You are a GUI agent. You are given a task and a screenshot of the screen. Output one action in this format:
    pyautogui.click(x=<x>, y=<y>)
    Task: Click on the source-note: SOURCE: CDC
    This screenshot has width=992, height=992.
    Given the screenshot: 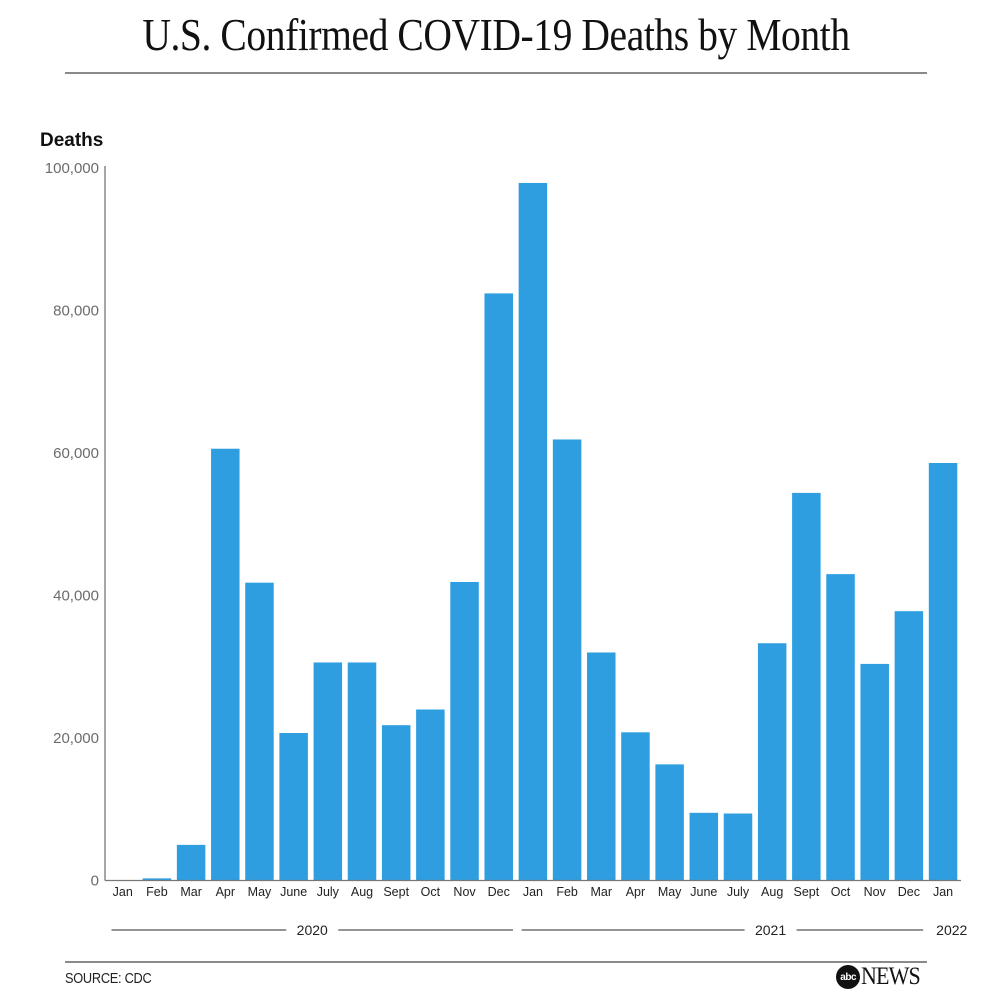 What is the action you would take?
    pyautogui.click(x=108, y=978)
    